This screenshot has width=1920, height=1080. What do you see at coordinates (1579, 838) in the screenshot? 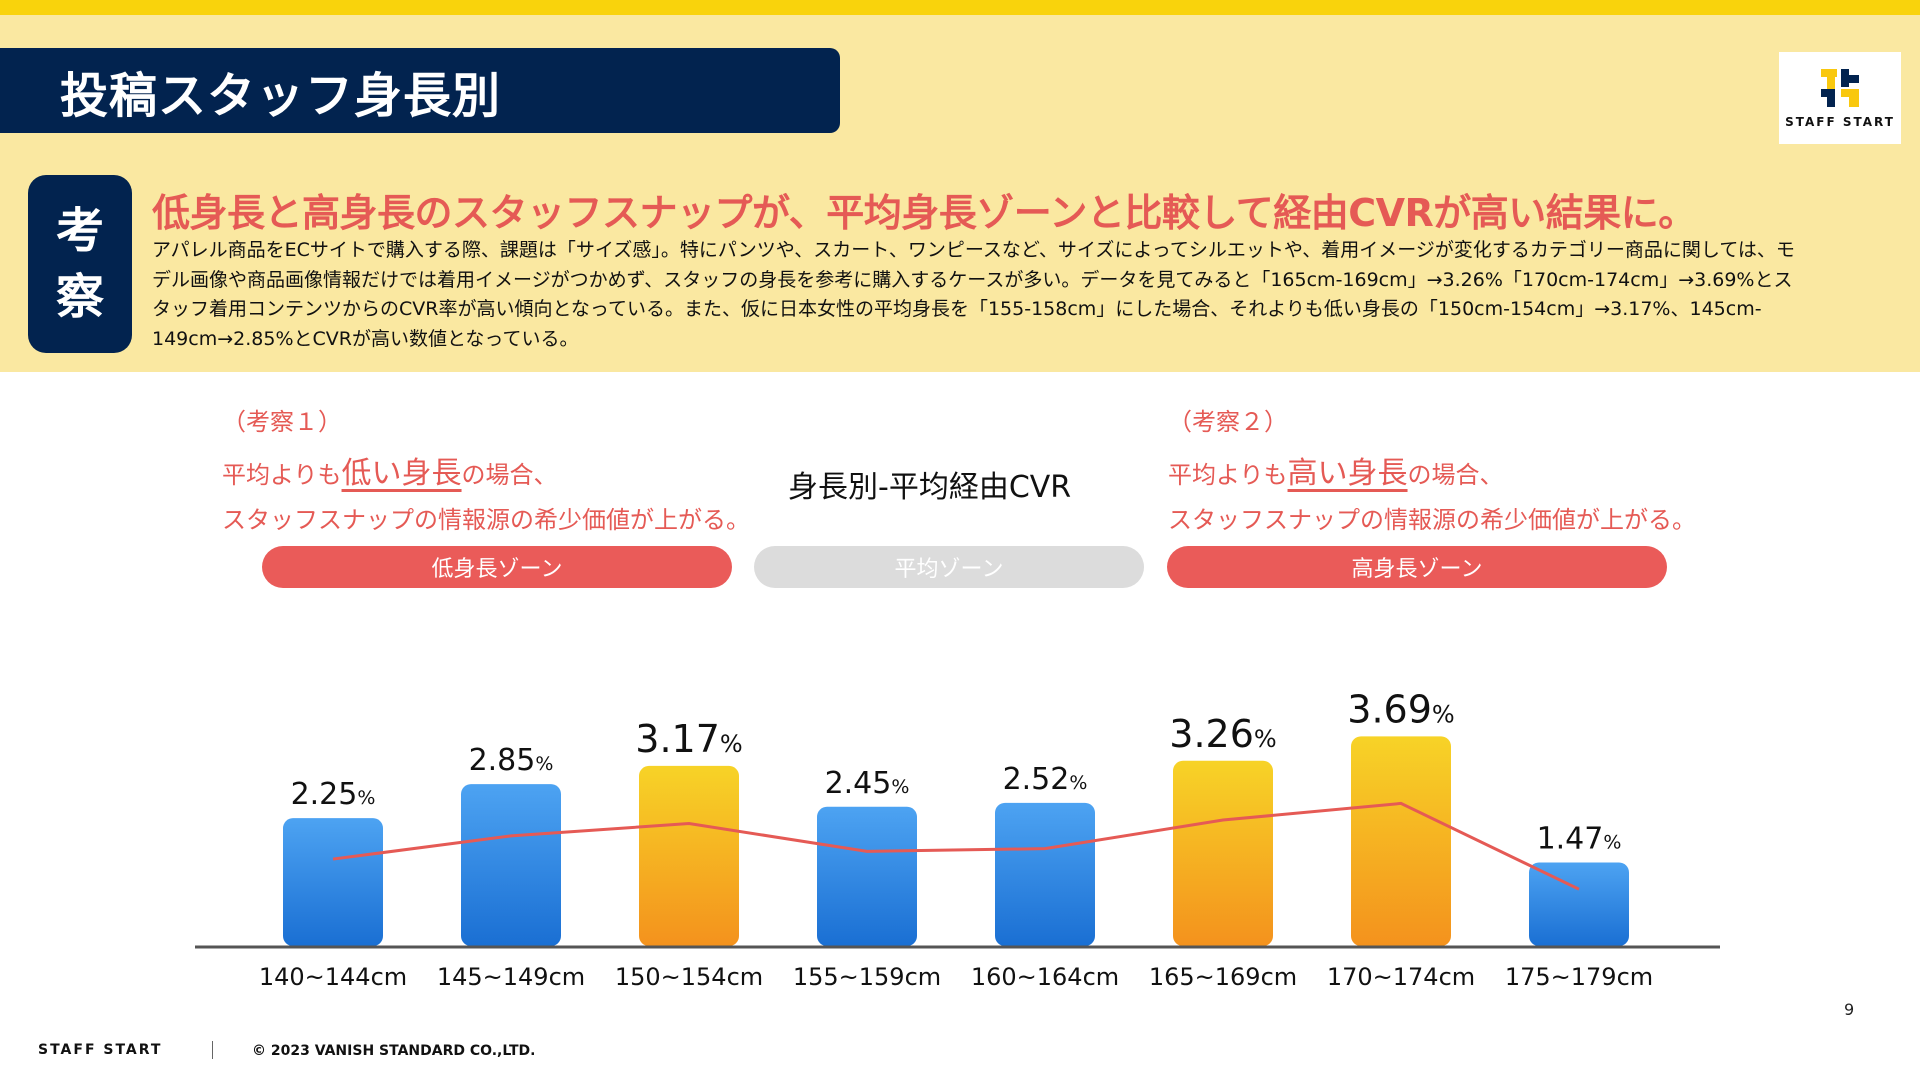
I see `value-label: 1.47%` at bounding box center [1579, 838].